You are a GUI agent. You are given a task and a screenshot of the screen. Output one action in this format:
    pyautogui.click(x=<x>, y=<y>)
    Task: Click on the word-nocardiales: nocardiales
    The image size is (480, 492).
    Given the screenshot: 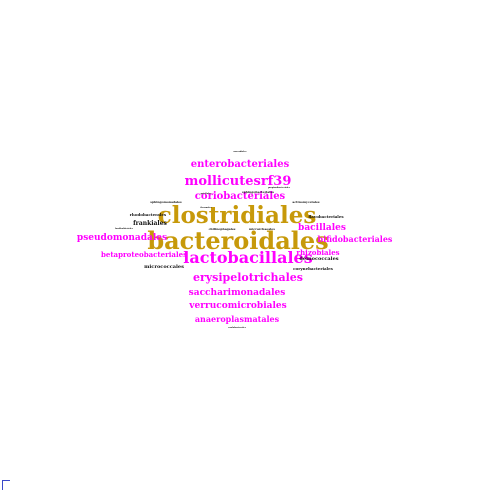 What is the action you would take?
    pyautogui.click(x=240, y=152)
    